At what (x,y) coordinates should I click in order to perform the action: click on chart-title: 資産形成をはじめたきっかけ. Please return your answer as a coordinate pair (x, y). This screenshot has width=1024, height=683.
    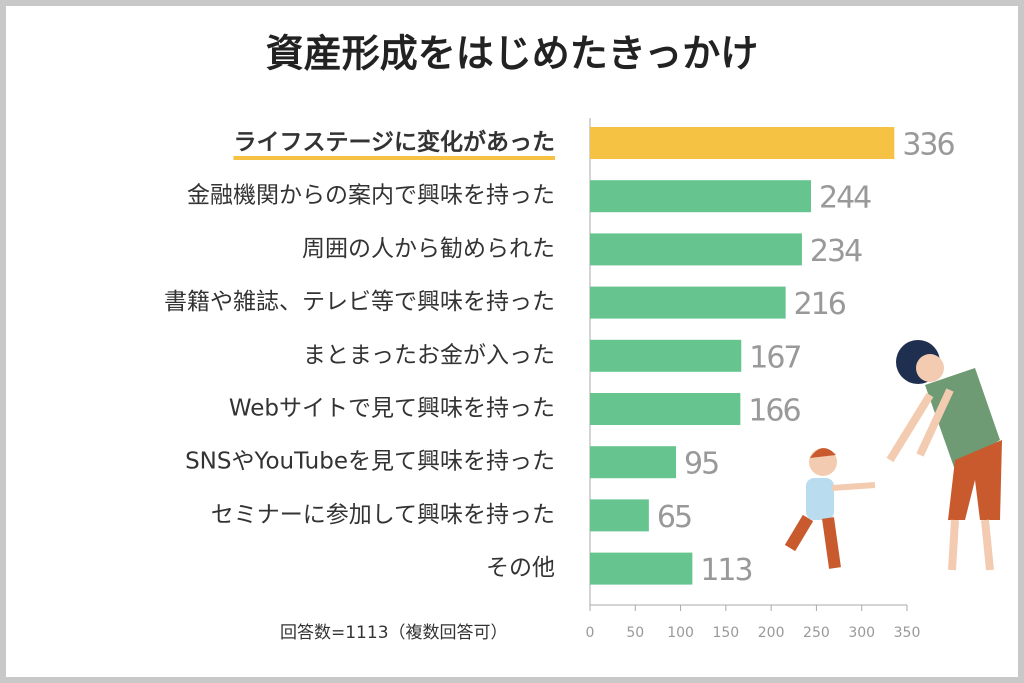
    Looking at the image, I should click on (512, 54).